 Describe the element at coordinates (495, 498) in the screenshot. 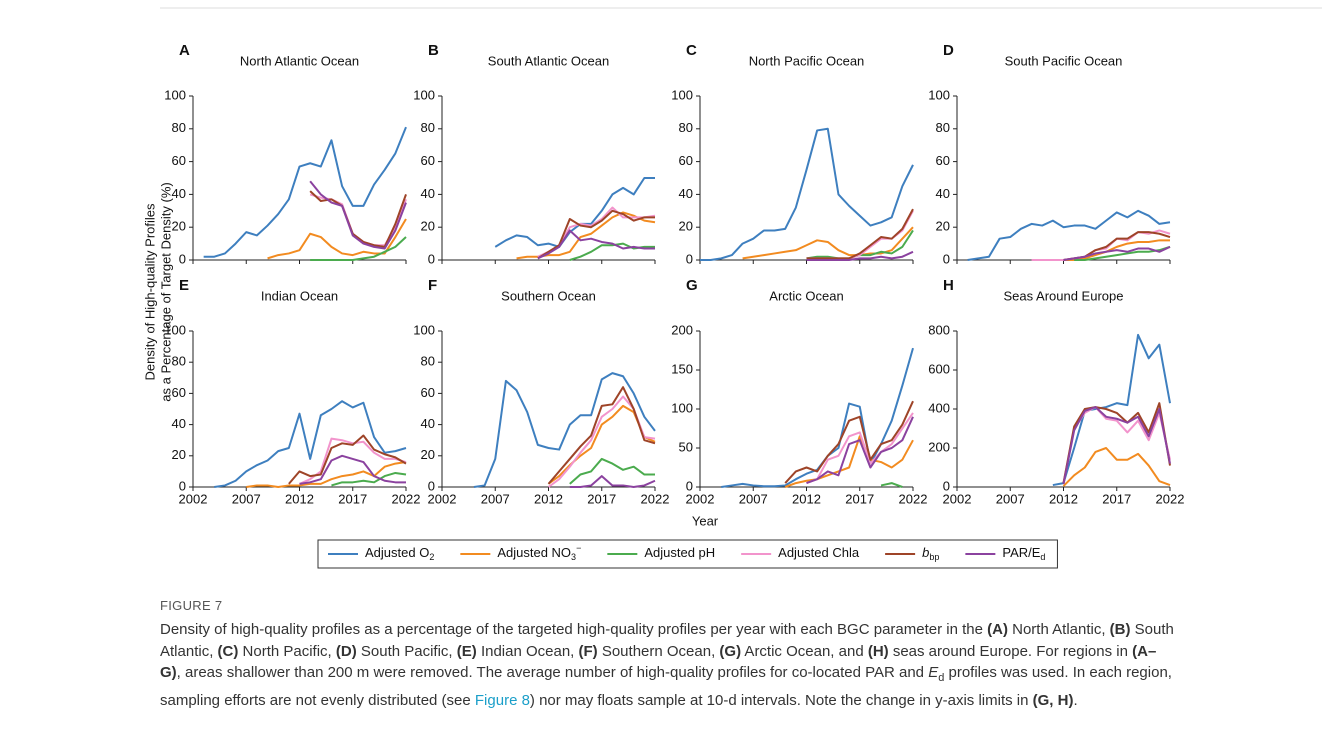

I see `x-tick-label: 2007` at that location.